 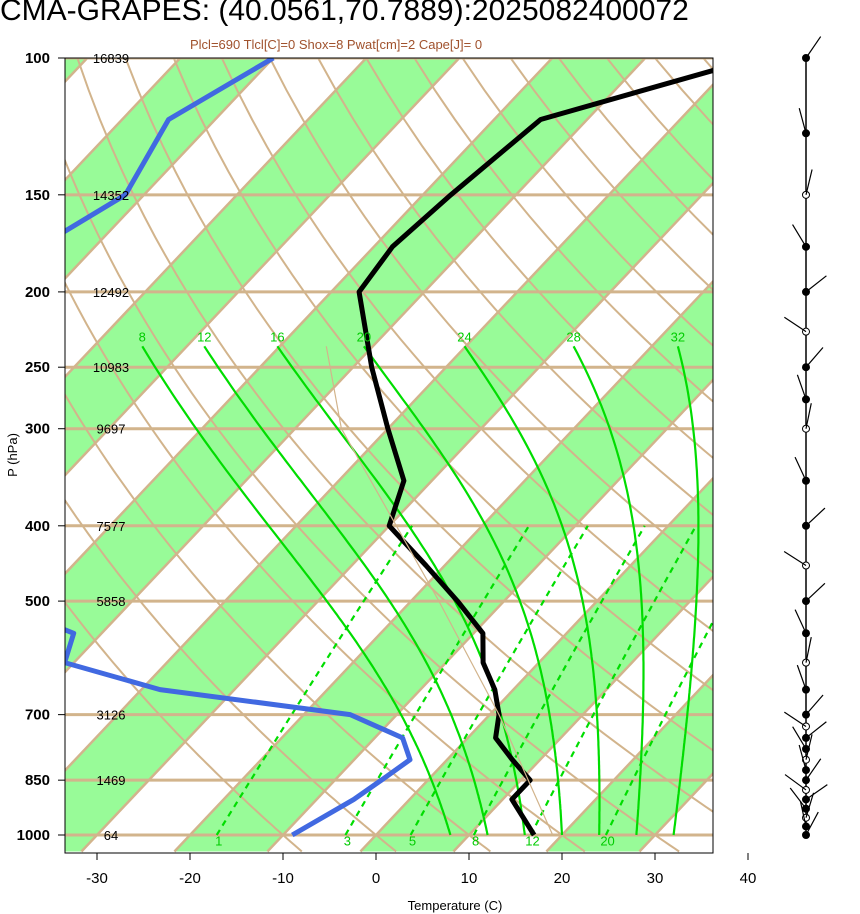 What do you see at coordinates (111, 429) in the screenshot?
I see `height-label: 9697` at bounding box center [111, 429].